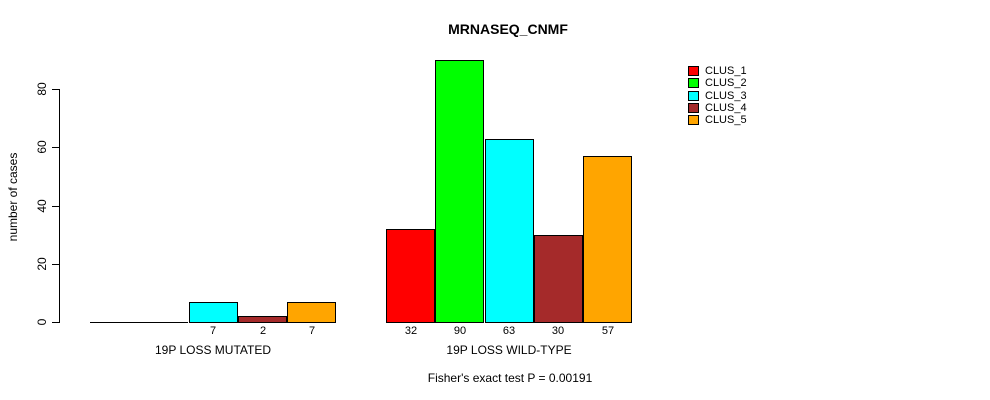  Describe the element at coordinates (726, 83) in the screenshot. I see `legend-label: CLUS_2` at that location.